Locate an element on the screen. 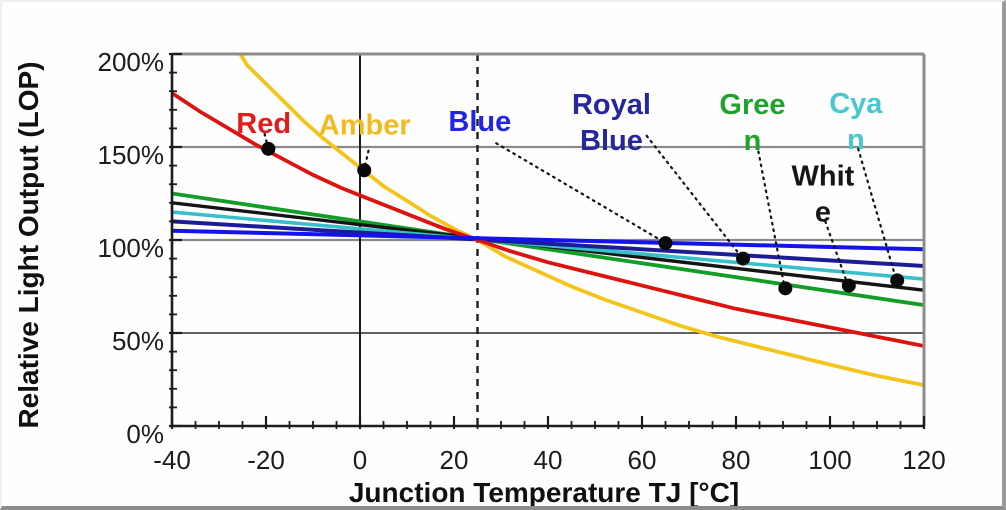 Image resolution: width=1006 pixels, height=510 pixels. x-tick-label-60: 60 is located at coordinates (642, 460).